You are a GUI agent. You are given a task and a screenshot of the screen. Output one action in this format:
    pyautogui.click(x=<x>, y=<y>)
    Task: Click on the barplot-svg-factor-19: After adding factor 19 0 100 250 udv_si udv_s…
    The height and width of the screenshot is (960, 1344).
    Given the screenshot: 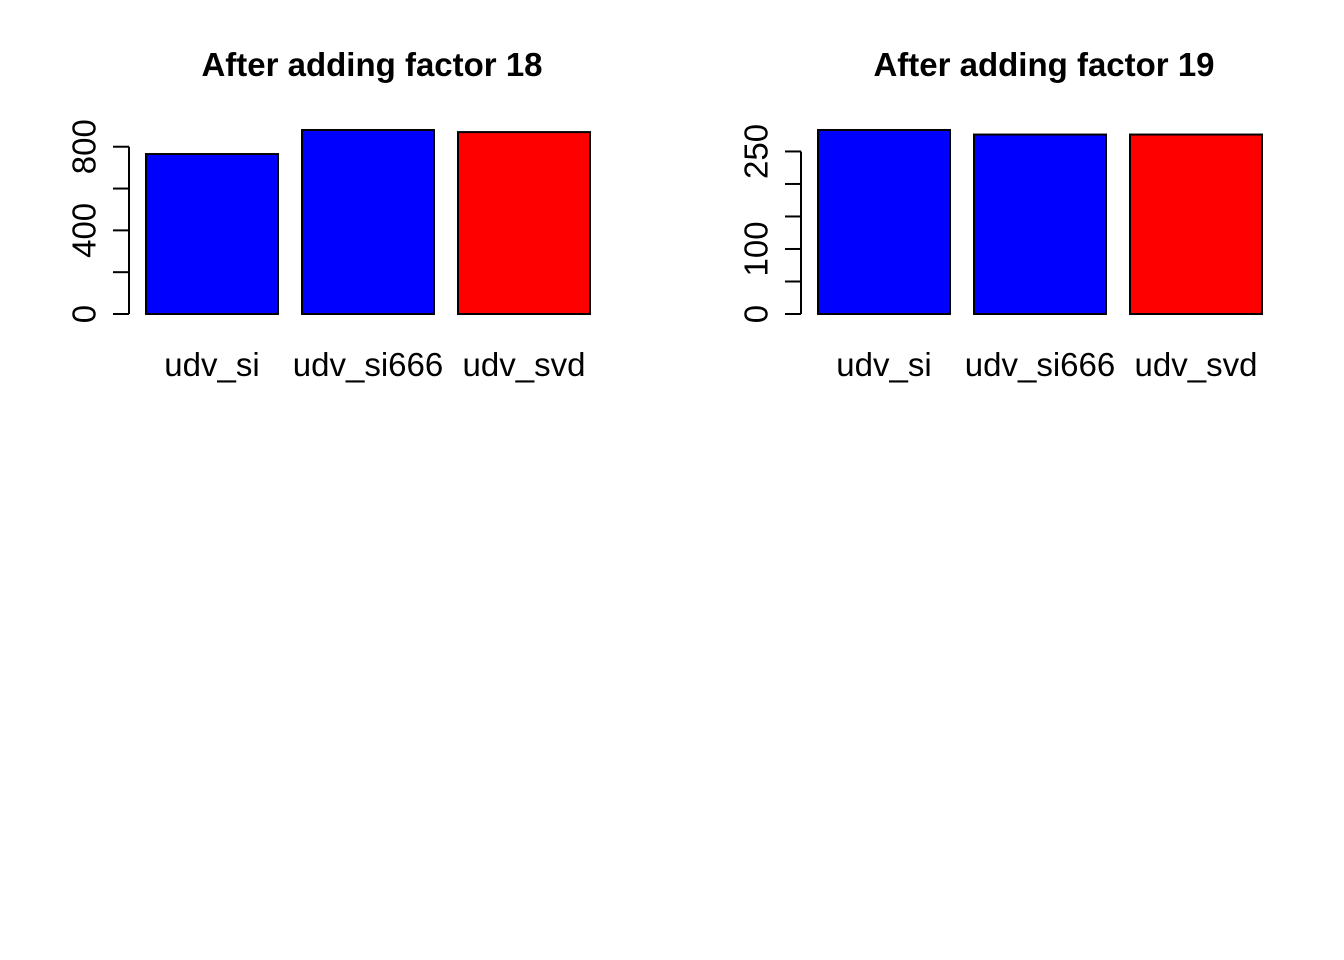 What is the action you would take?
    pyautogui.click(x=1000, y=214)
    